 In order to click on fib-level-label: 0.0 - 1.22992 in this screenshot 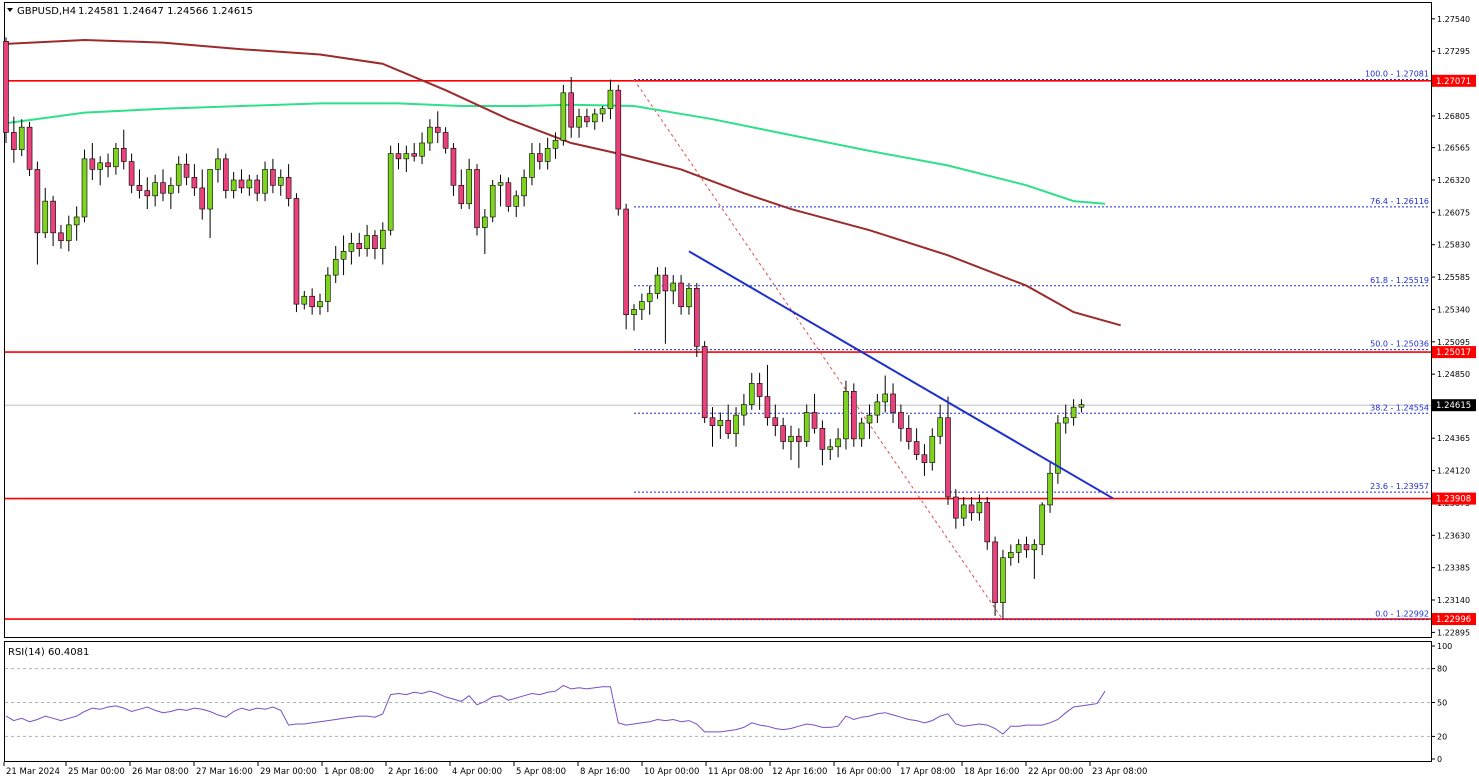, I will do `click(1402, 614)`.